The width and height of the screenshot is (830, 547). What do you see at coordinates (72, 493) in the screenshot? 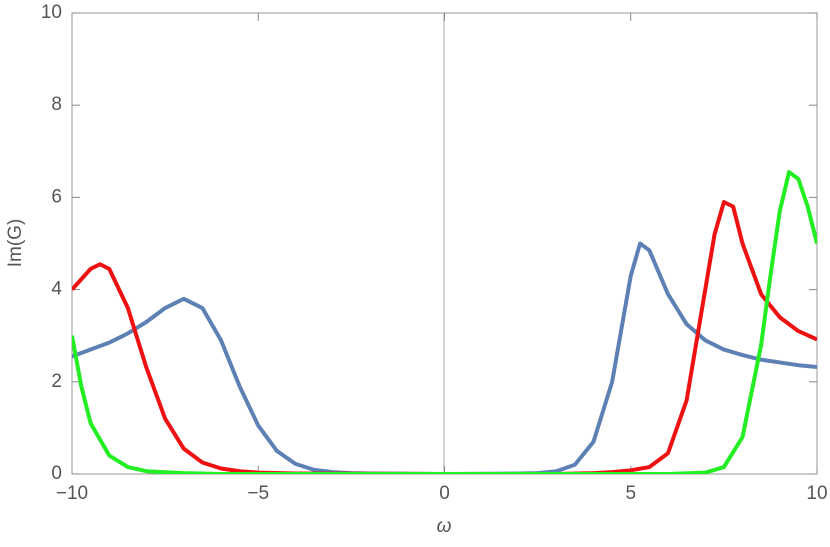
I see `x-tick-label: −10` at bounding box center [72, 493].